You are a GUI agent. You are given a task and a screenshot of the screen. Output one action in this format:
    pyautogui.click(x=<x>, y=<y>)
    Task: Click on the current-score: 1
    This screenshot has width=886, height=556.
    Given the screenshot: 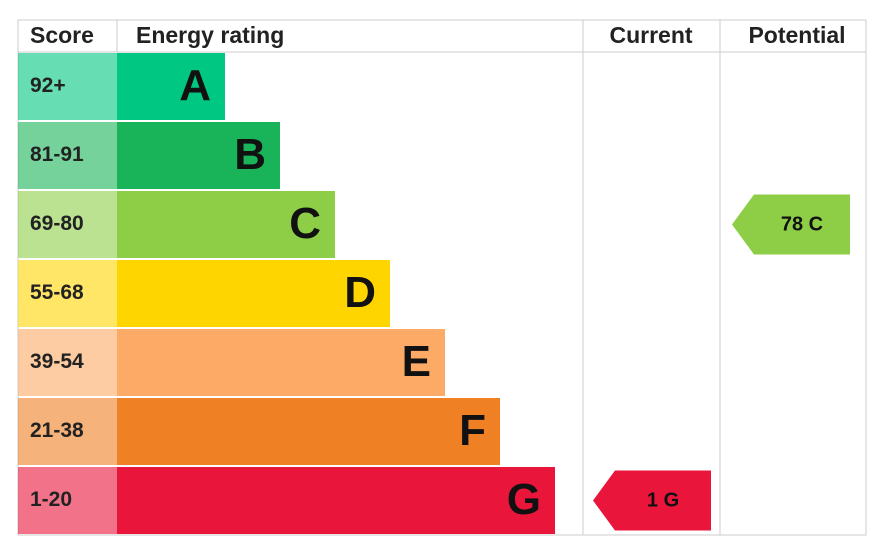 What is the action you would take?
    pyautogui.click(x=652, y=501)
    